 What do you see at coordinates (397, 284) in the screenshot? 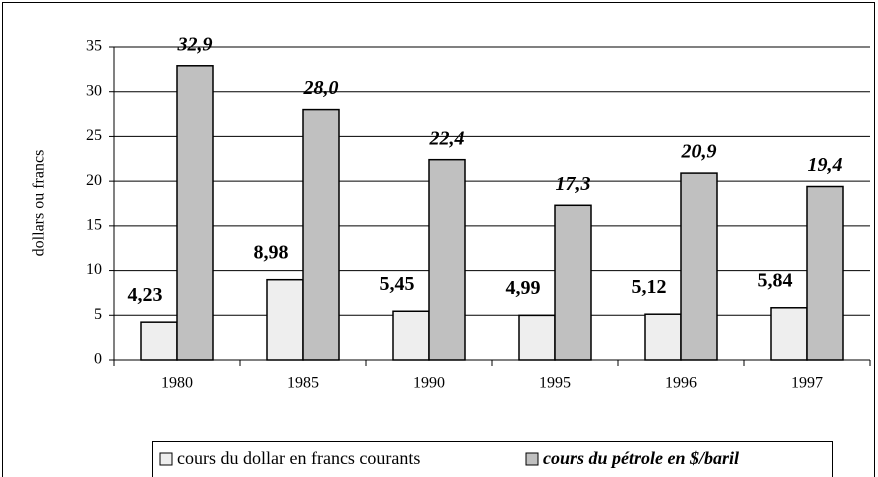
I see `value-label: 5,45` at bounding box center [397, 284].